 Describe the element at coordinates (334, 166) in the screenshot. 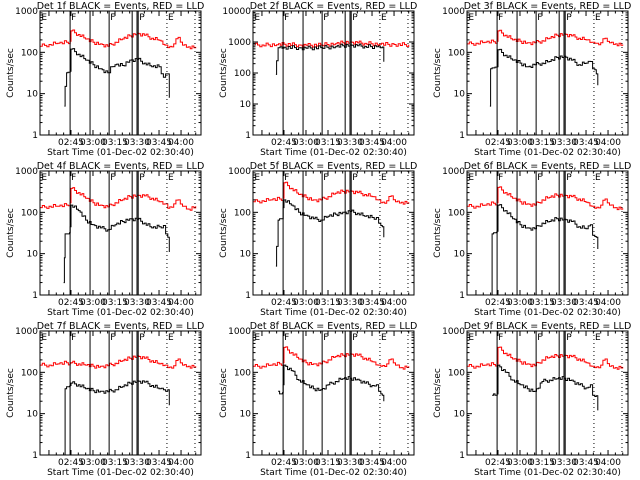

I see `chart-title: Det 5f BLACK = Events, RED = LLD` at that location.